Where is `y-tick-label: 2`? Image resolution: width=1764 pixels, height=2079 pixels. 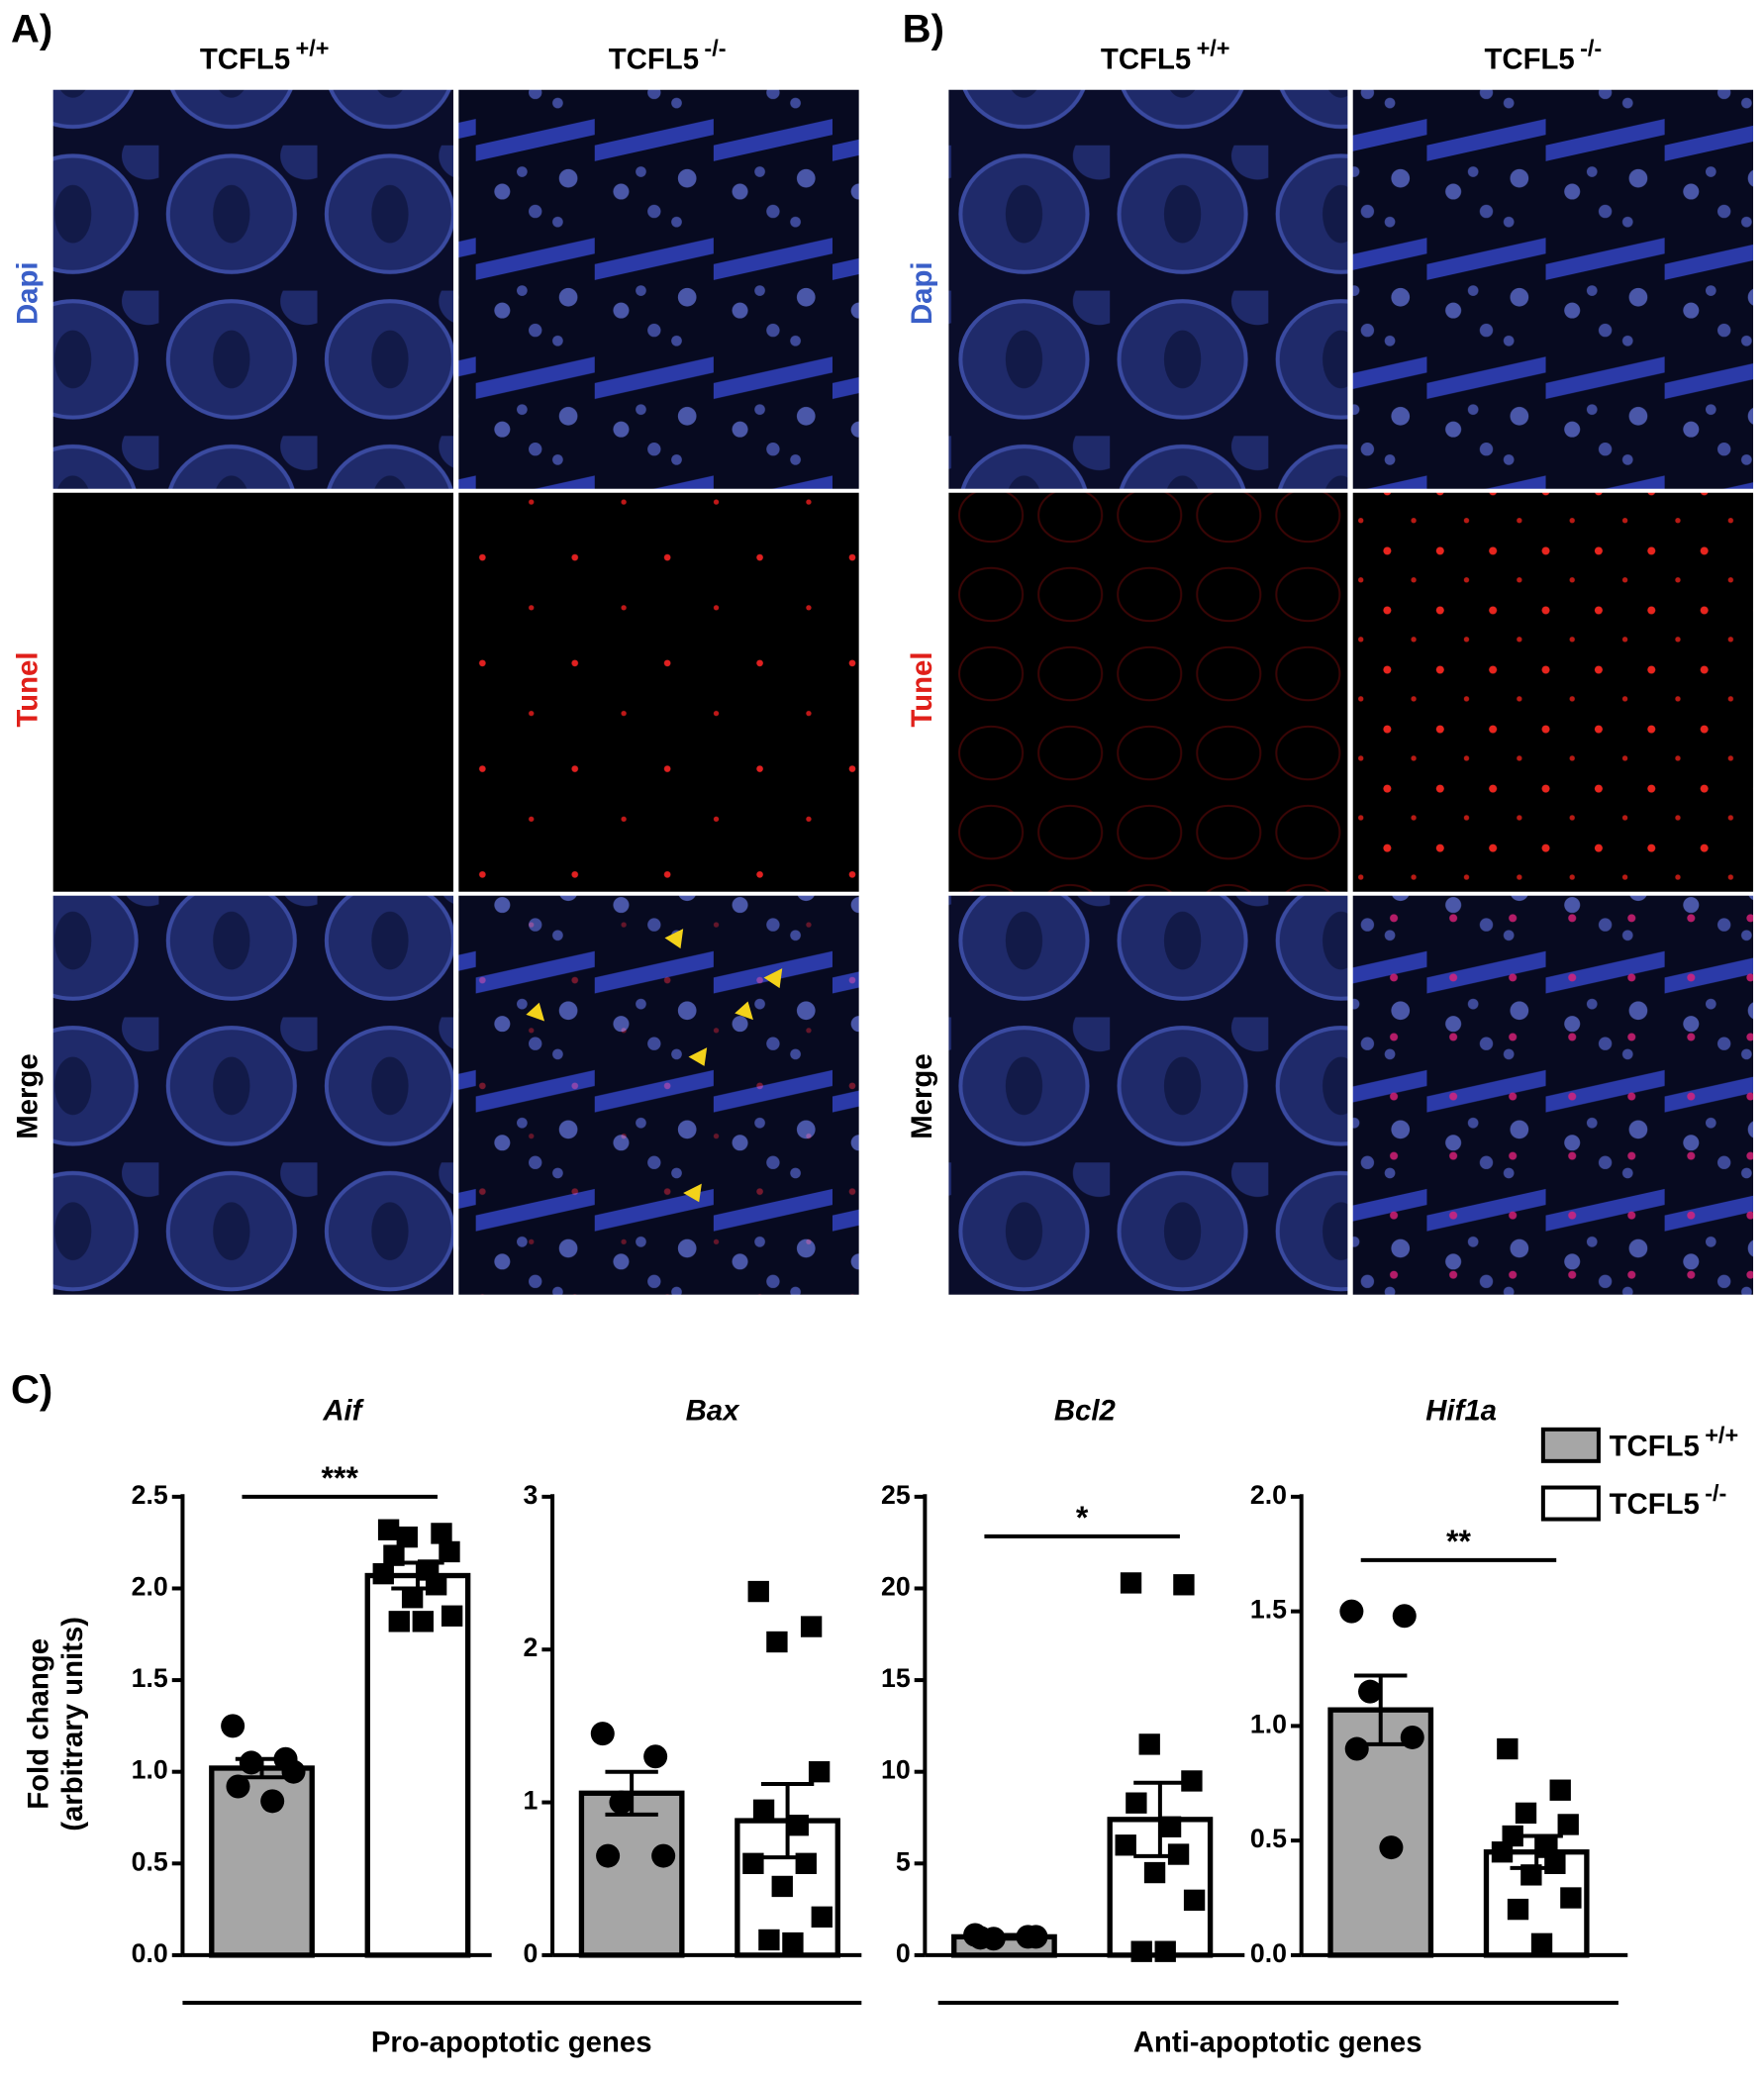
y-tick-label: 2 is located at coordinates (531, 1648).